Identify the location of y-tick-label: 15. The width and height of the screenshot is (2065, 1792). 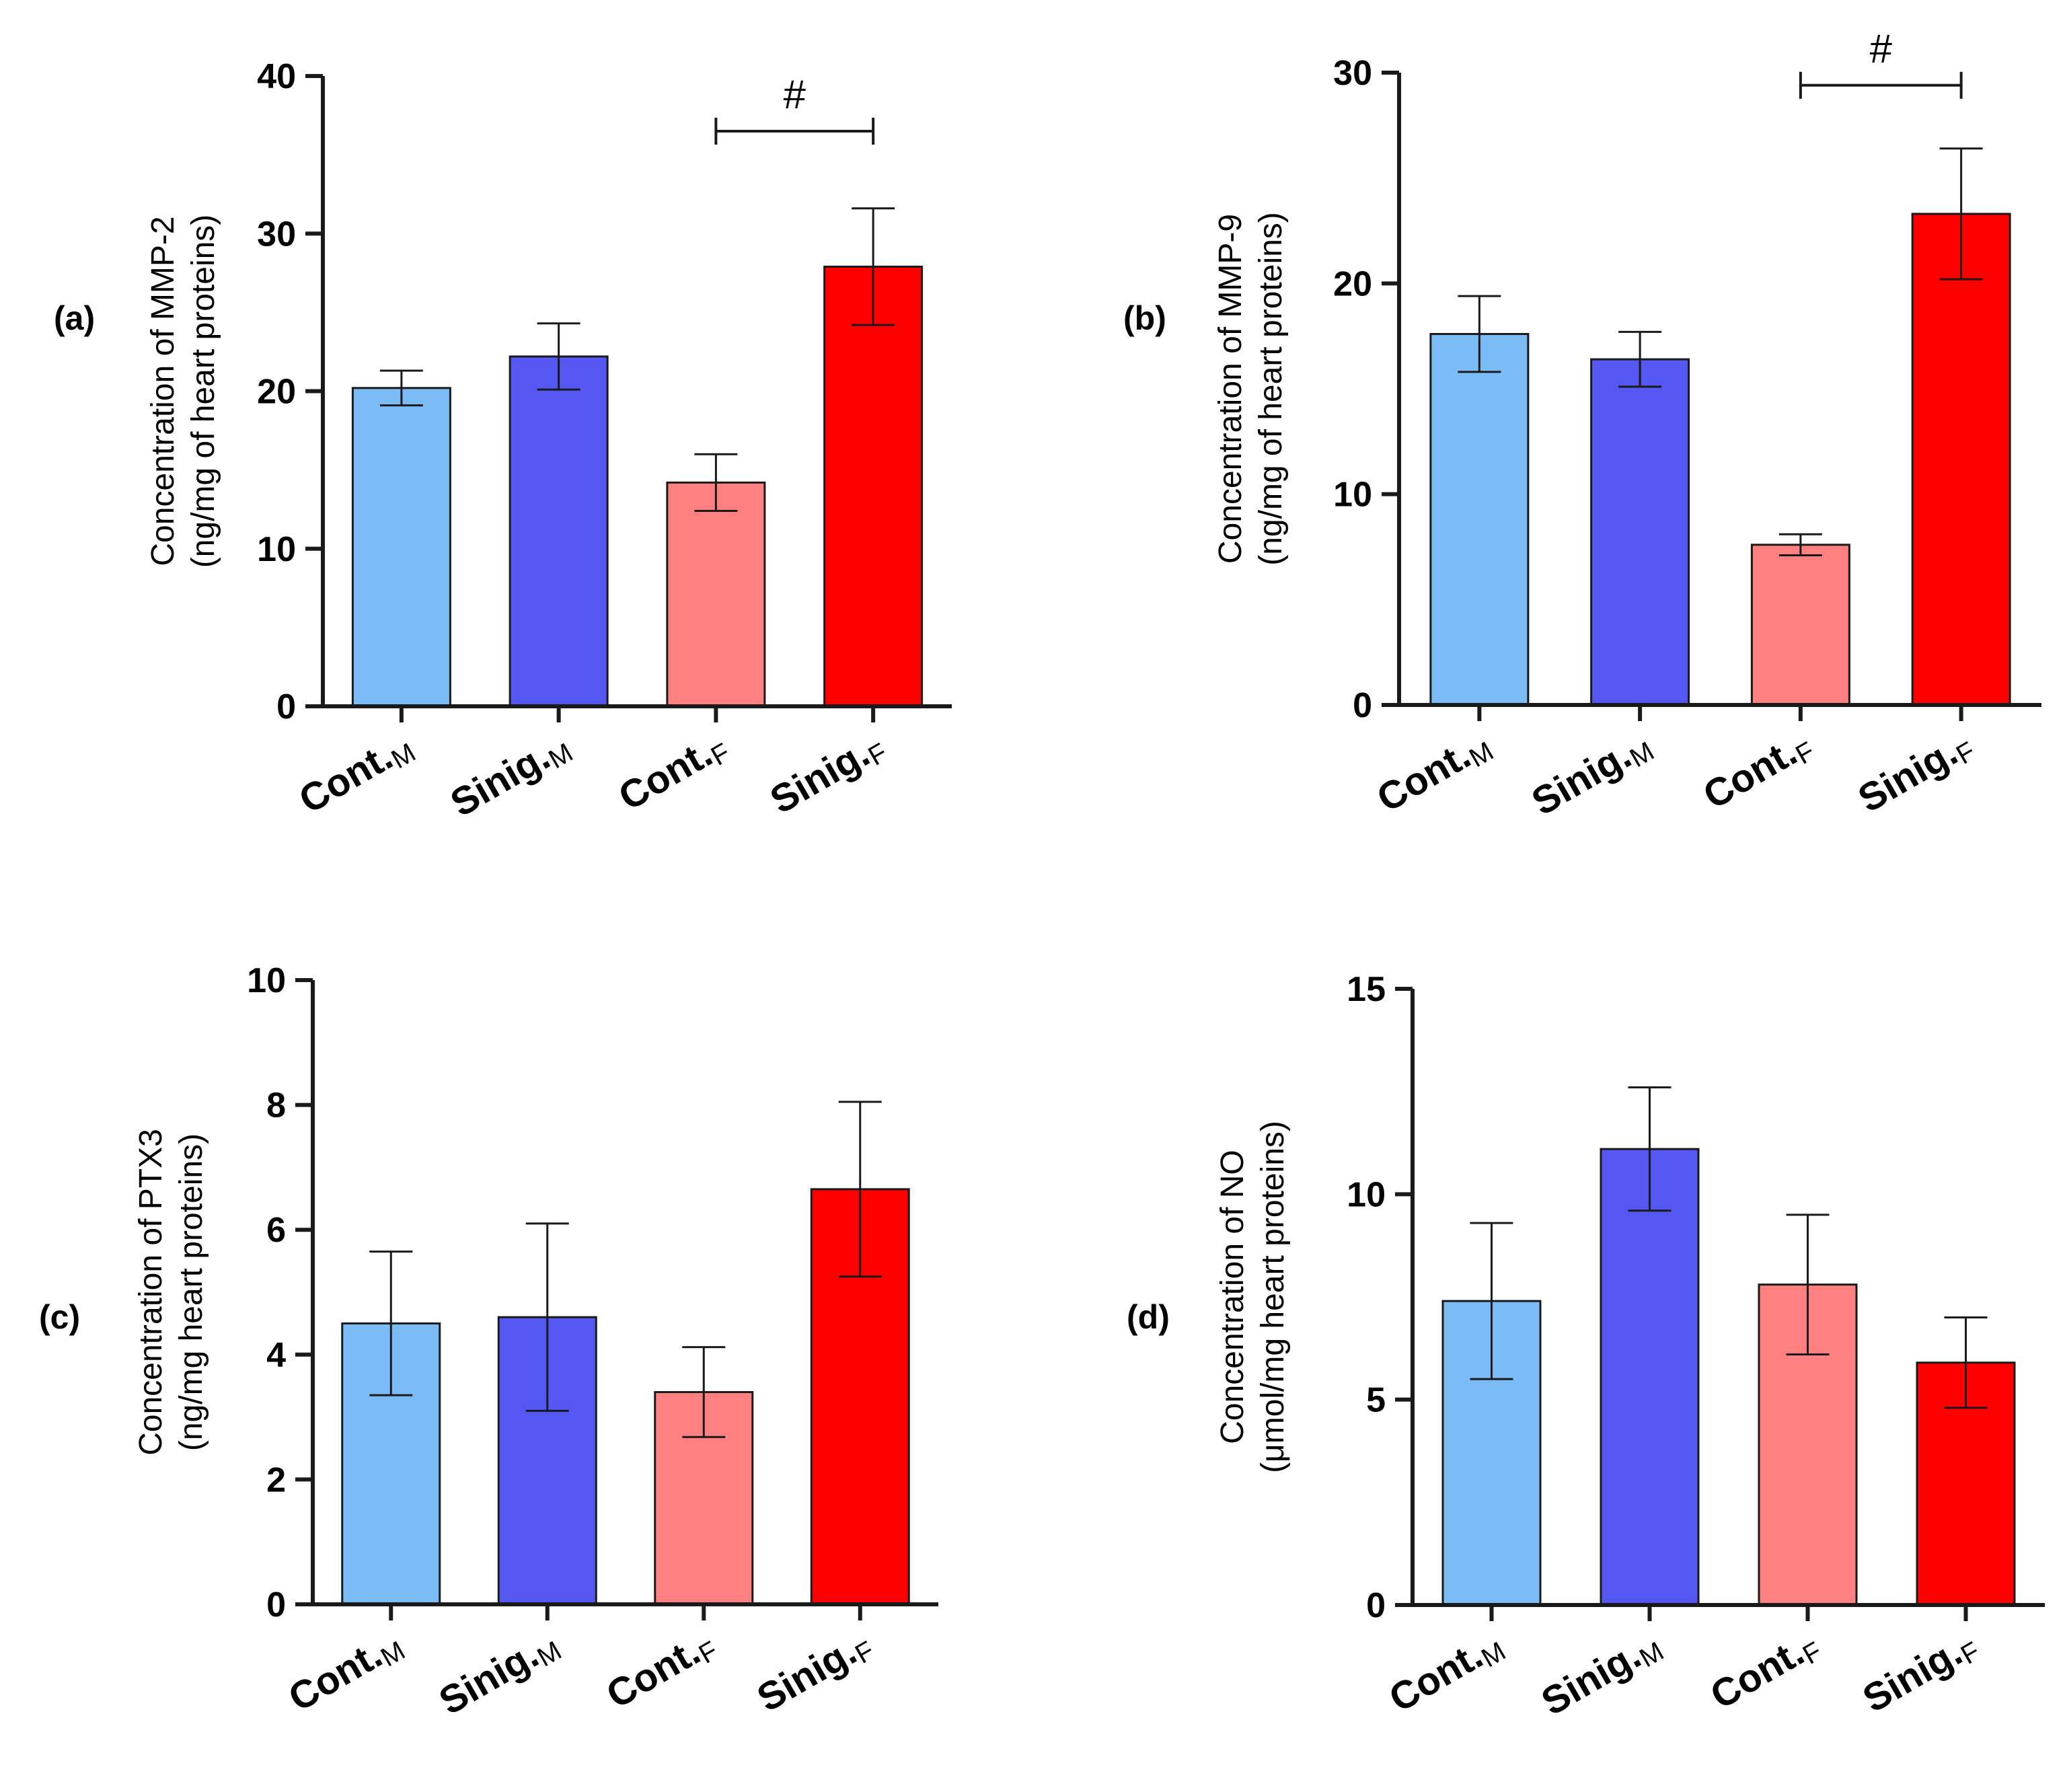
(1366, 990).